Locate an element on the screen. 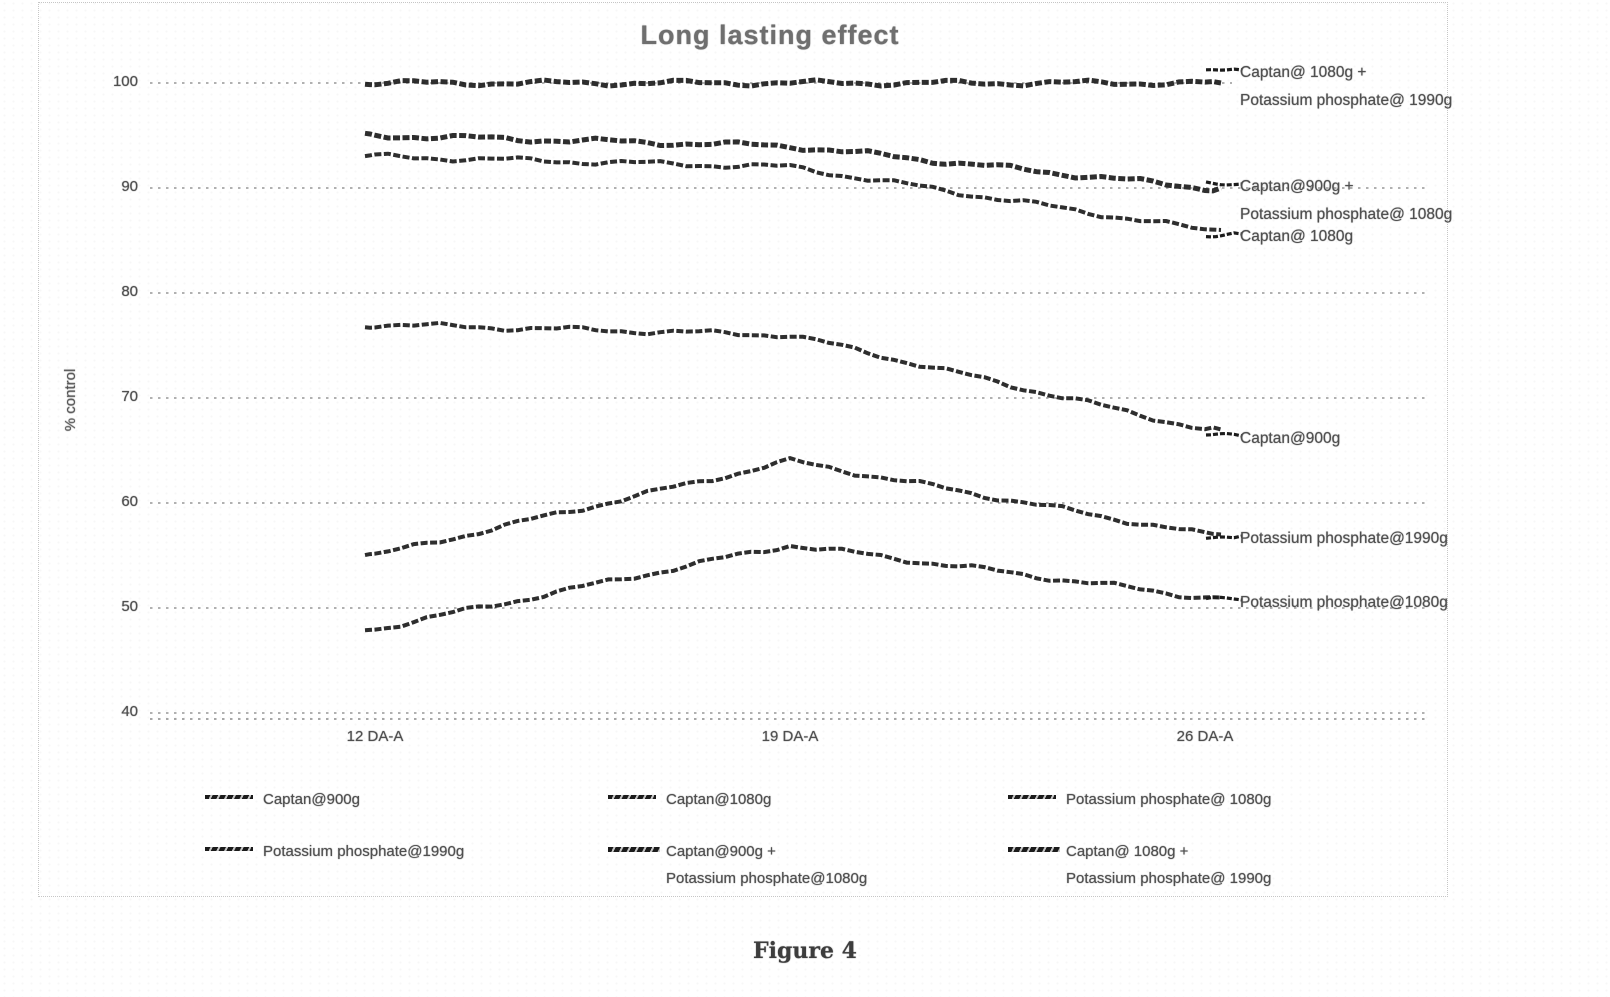  y-tick-label: 100 is located at coordinates (125, 81).